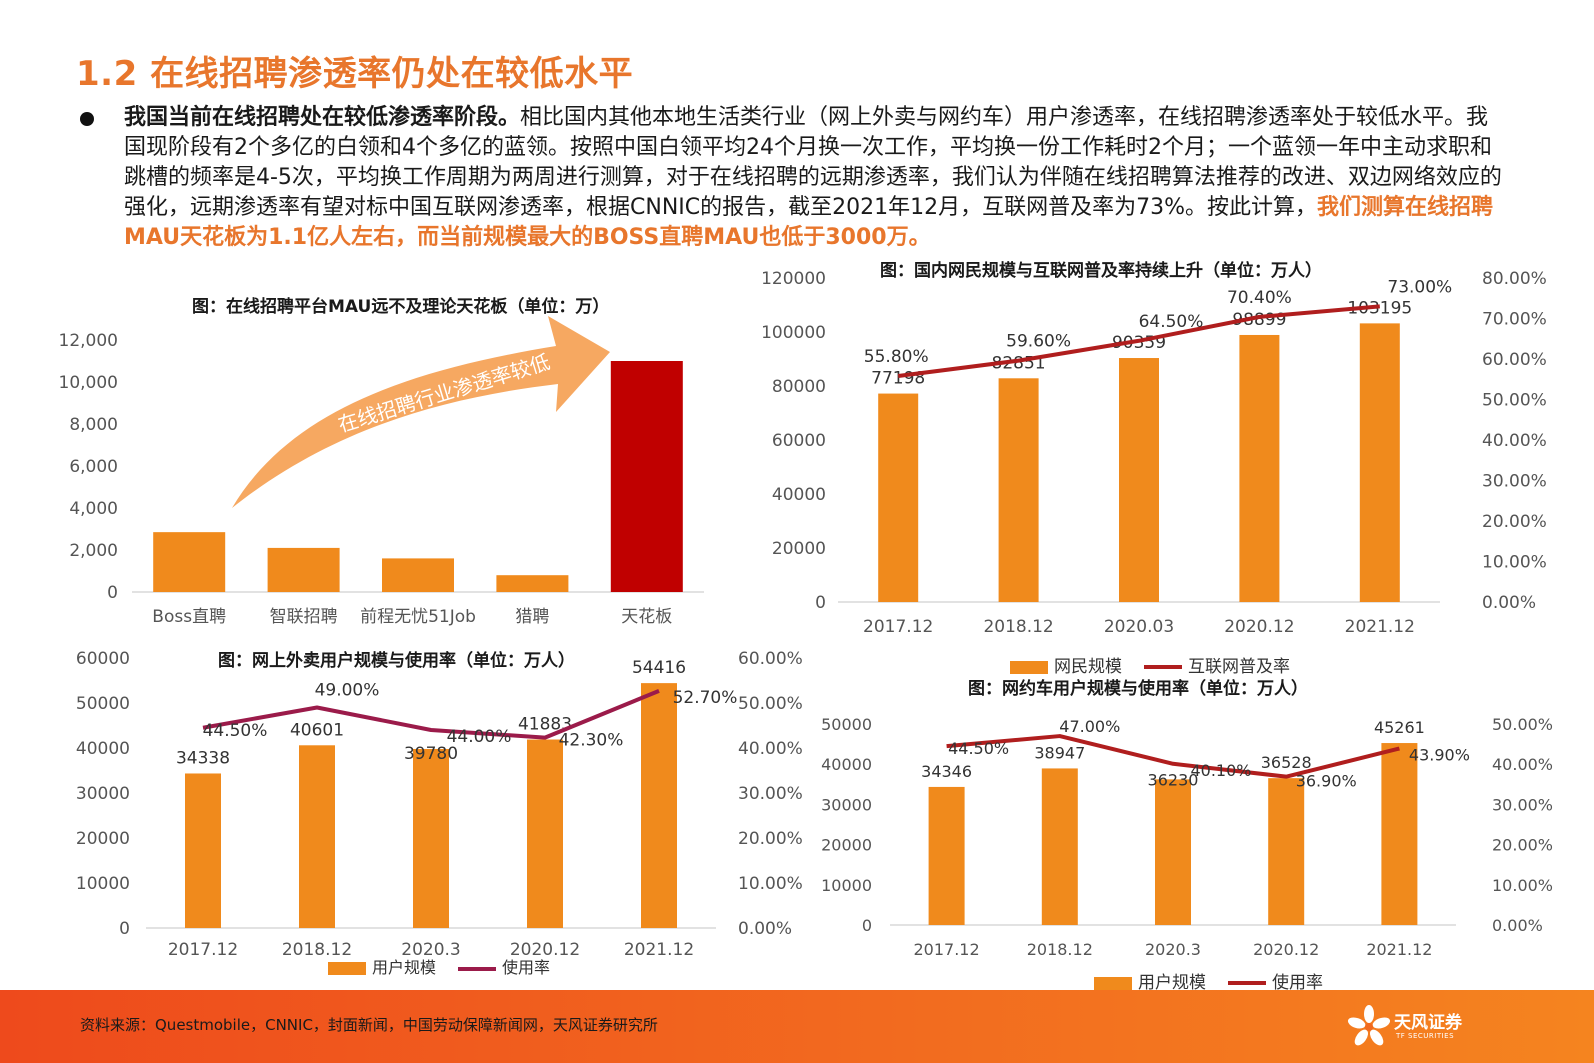 This screenshot has width=1594, height=1063. Describe the element at coordinates (1379, 308) in the screenshot. I see `bar-value-label: 103195` at that location.